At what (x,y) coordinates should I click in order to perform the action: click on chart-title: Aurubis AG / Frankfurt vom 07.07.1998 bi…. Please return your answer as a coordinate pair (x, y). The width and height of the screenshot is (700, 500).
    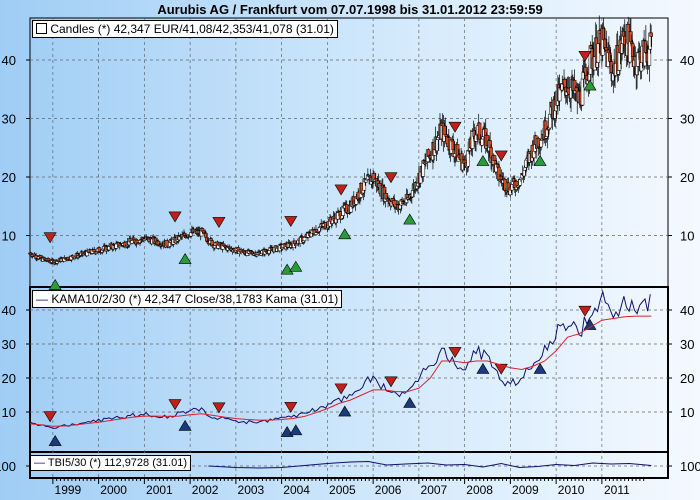
    Looking at the image, I should click on (350, 9).